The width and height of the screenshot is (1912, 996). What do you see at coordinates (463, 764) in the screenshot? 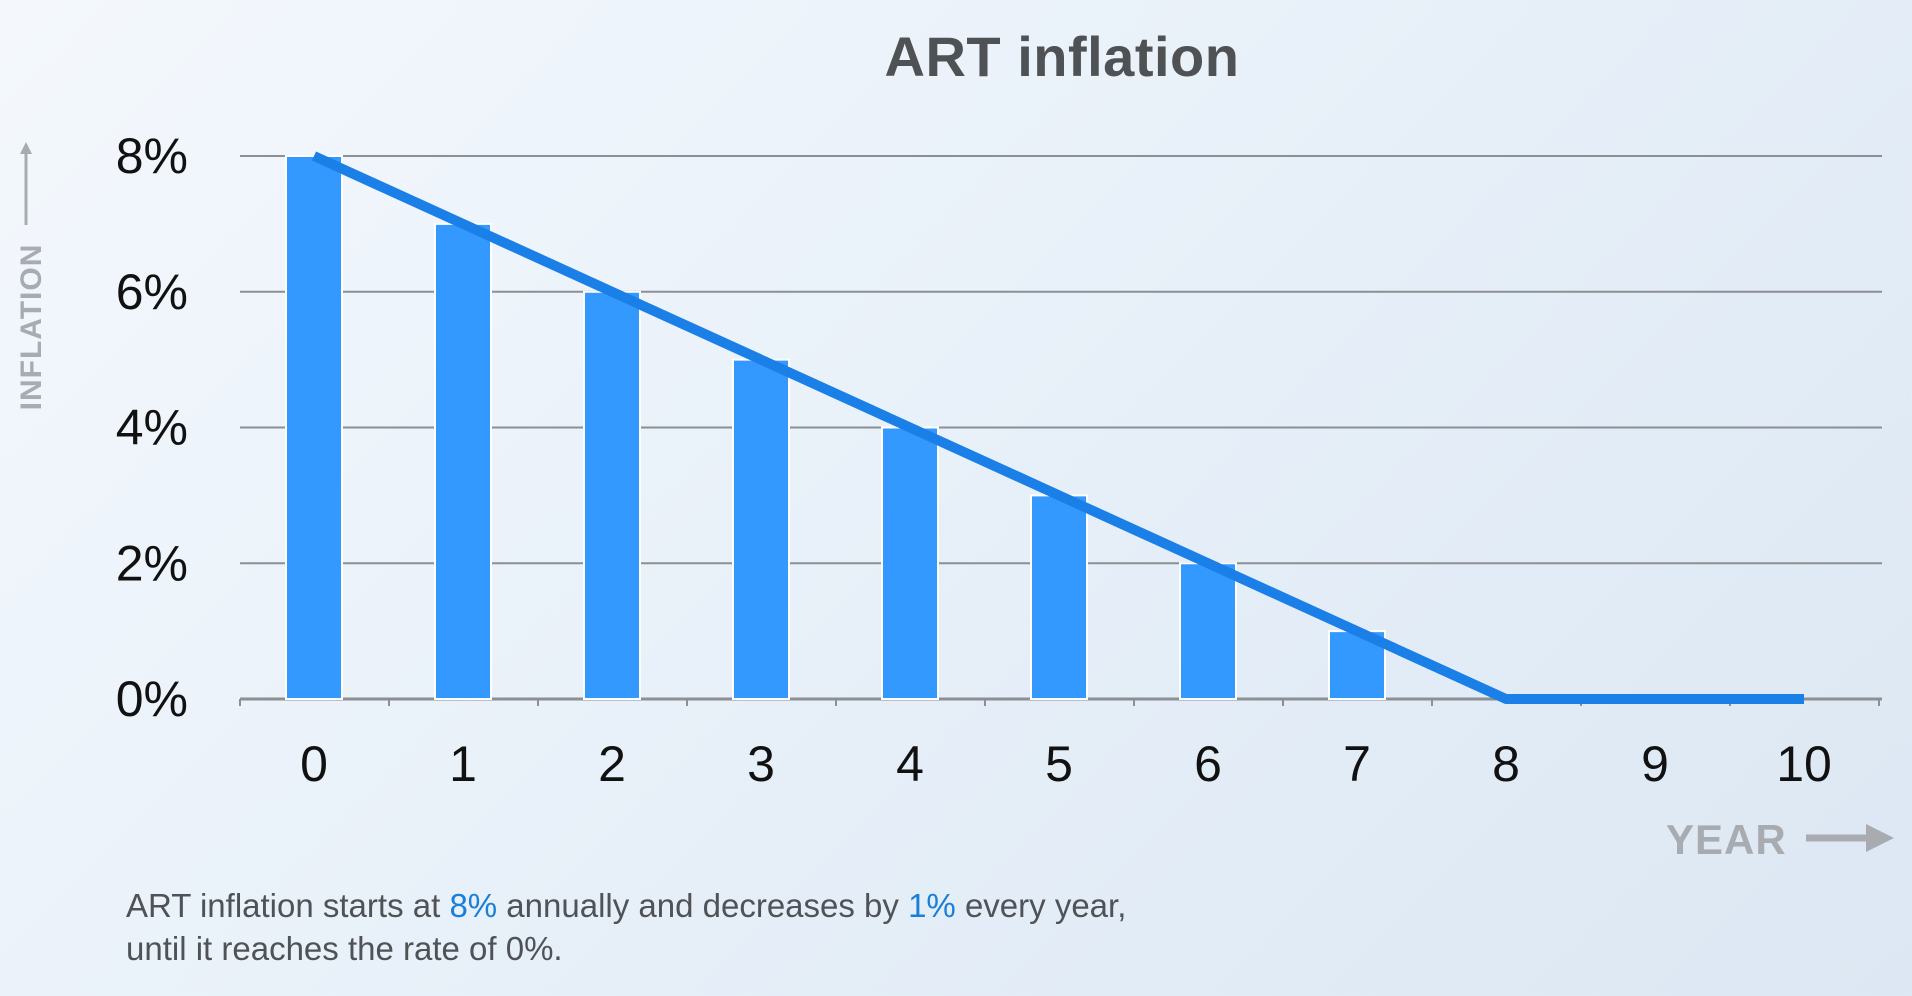
I see `x-tick-label: 1` at bounding box center [463, 764].